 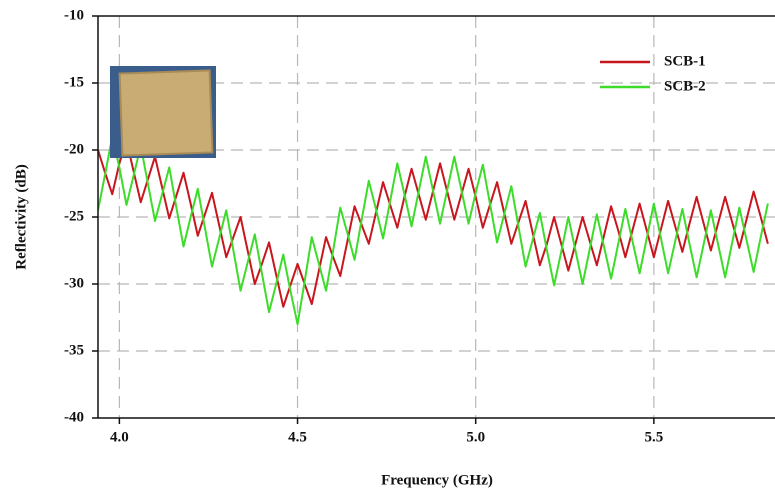 I want to click on y-tick-label: -15, so click(x=74, y=82).